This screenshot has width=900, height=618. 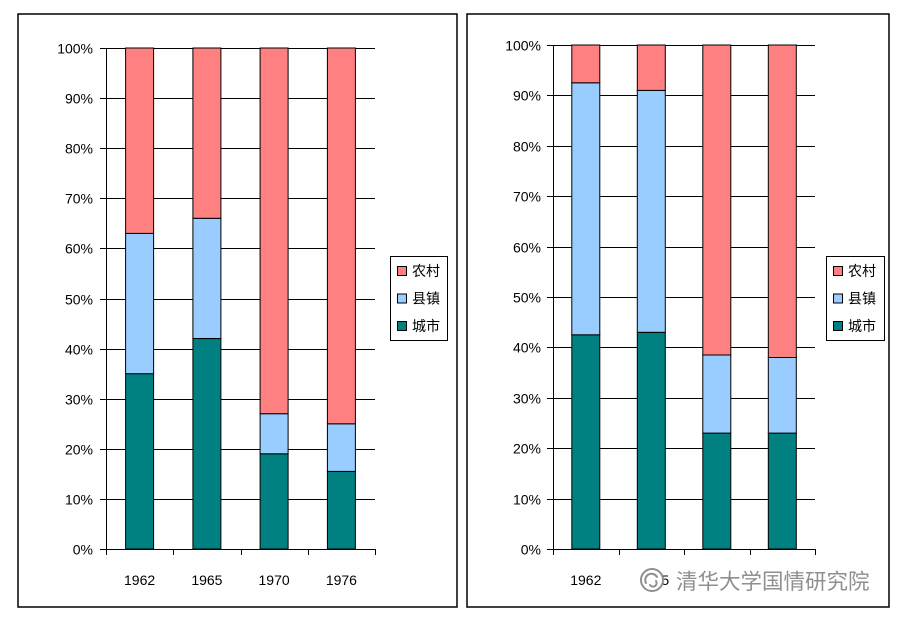 I want to click on right-bar-3-city-segment, so click(x=717, y=491).